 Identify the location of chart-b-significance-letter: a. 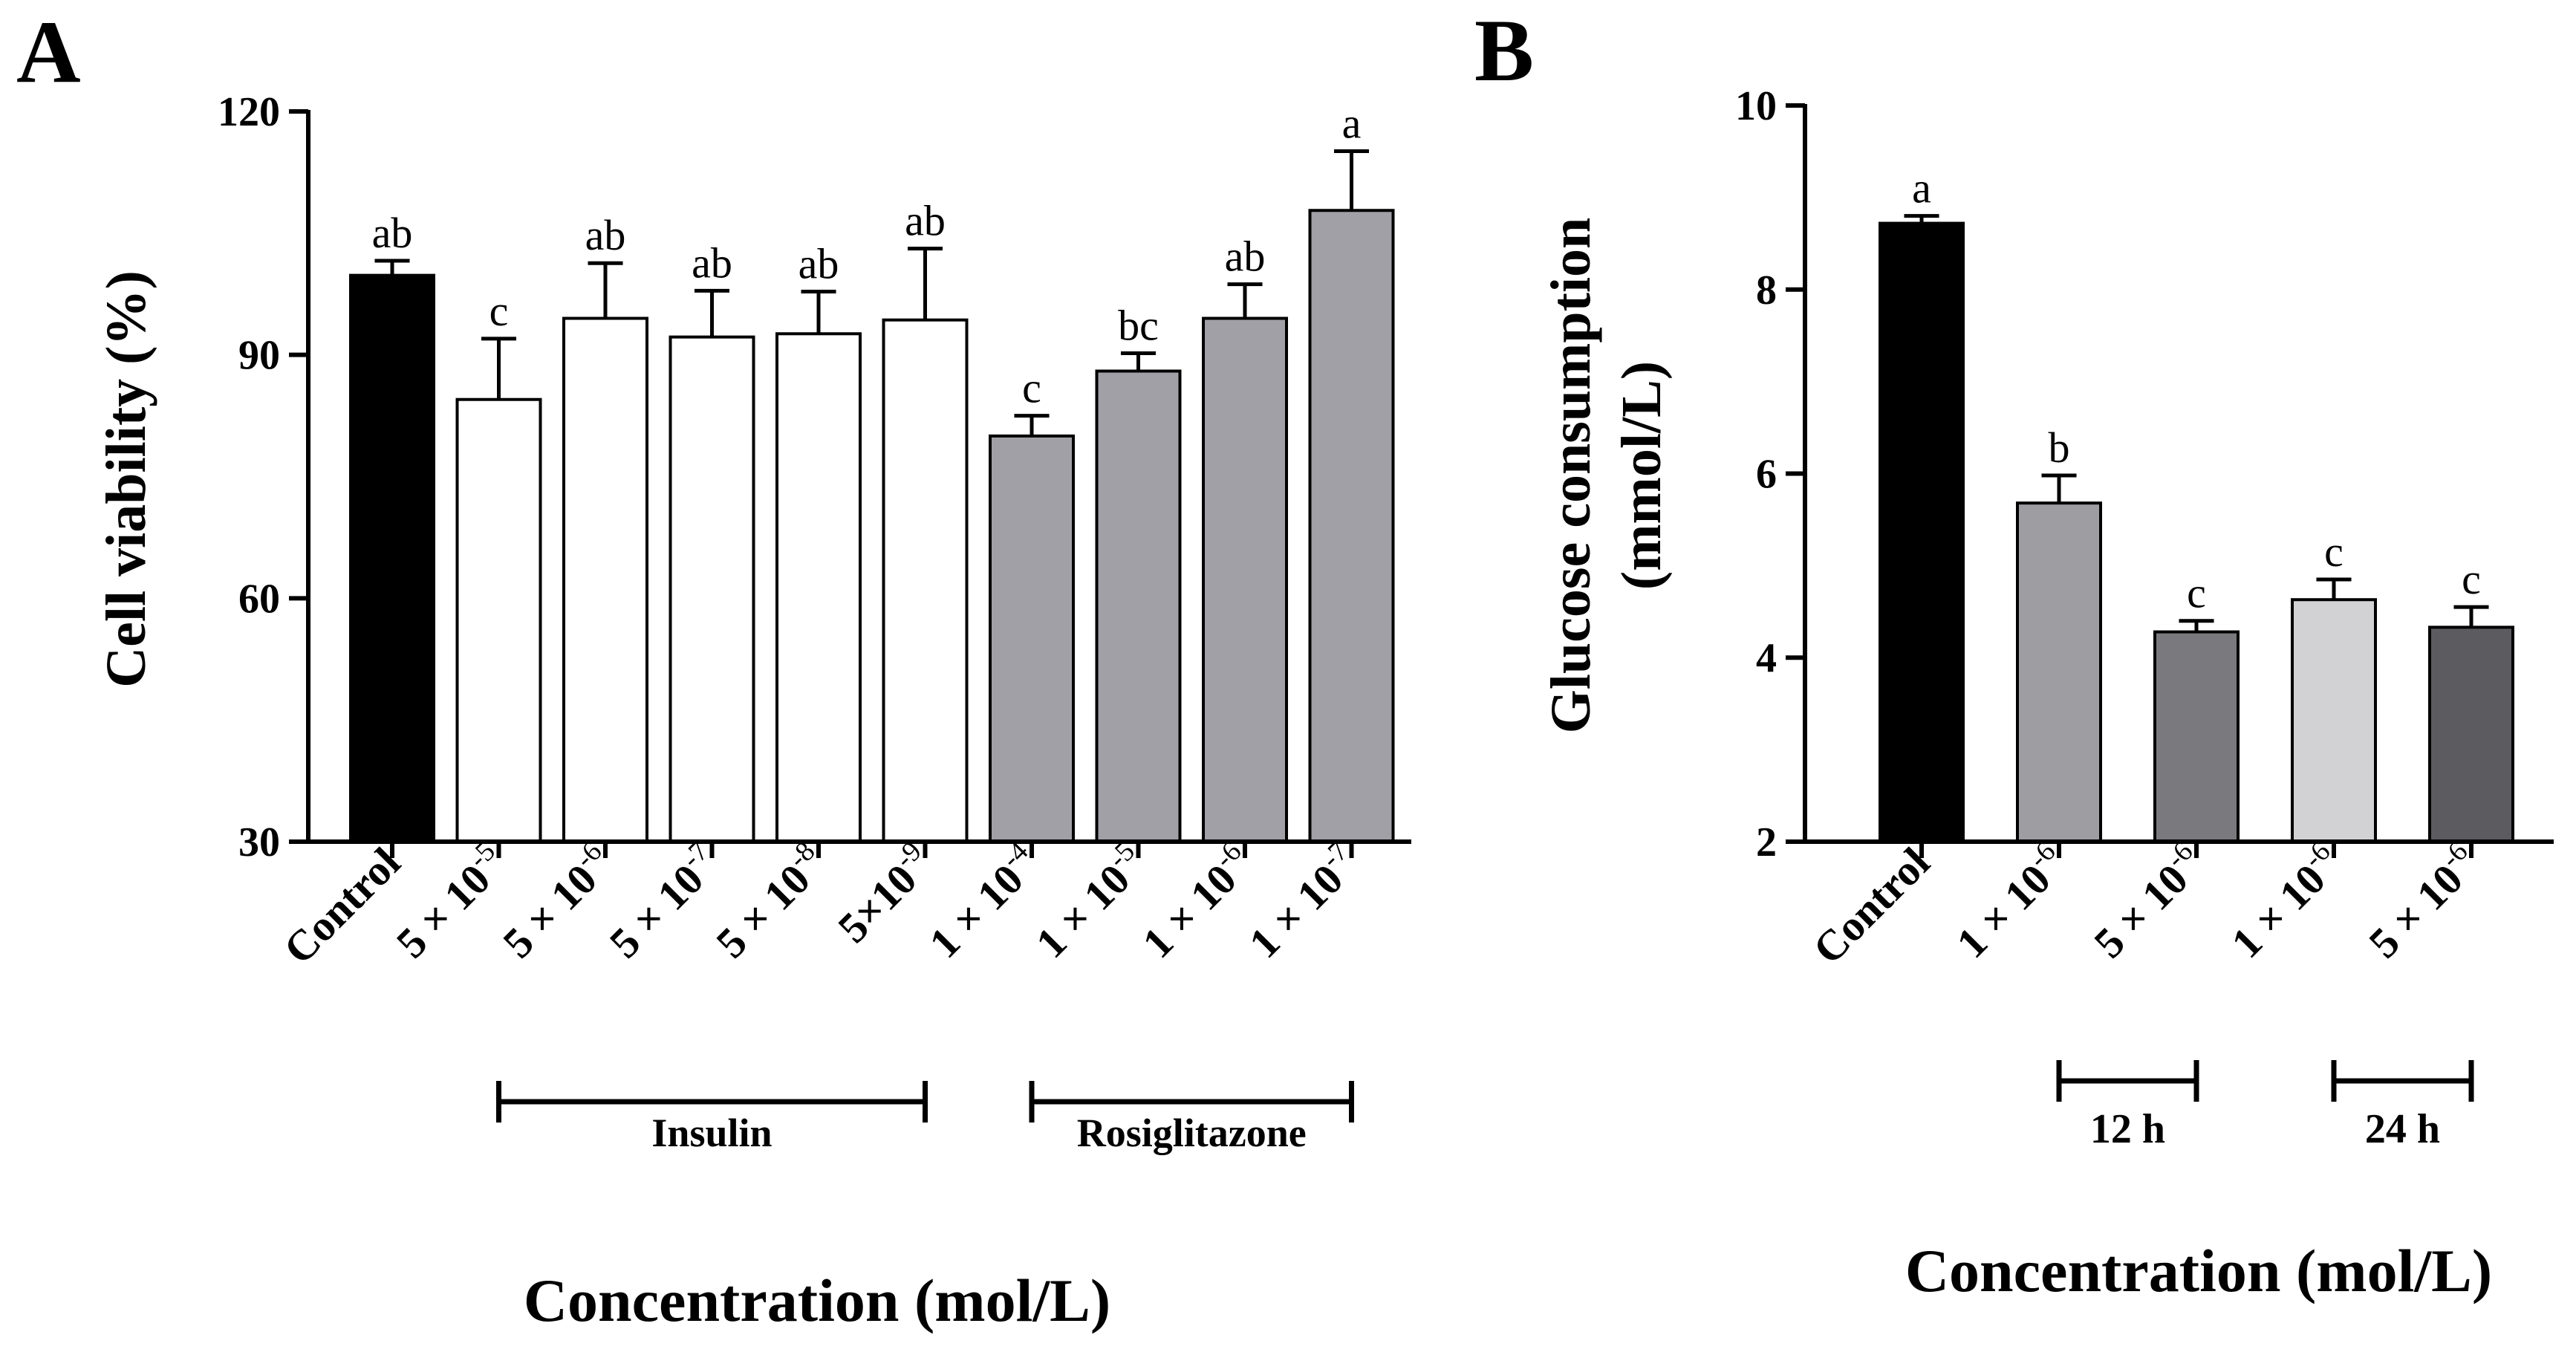
(1921, 188).